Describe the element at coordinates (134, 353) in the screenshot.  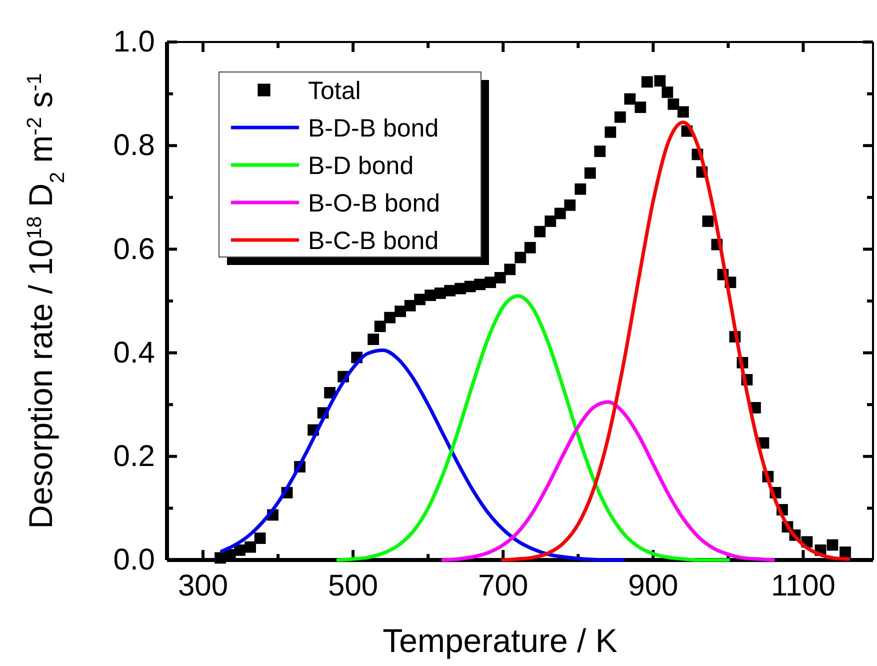
I see `y-tick-label: 0.4` at that location.